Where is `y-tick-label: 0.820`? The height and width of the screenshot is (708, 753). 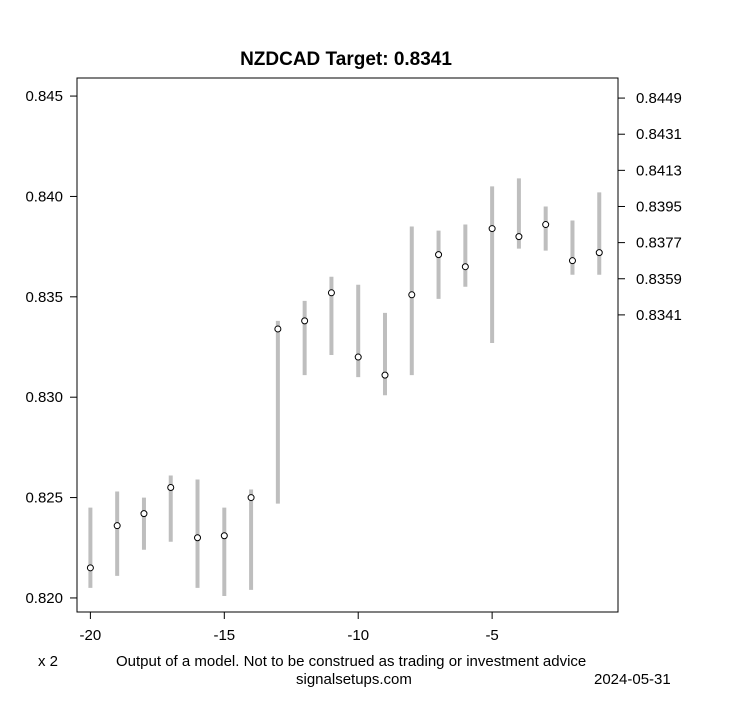 y-tick-label: 0.820 is located at coordinates (44, 598).